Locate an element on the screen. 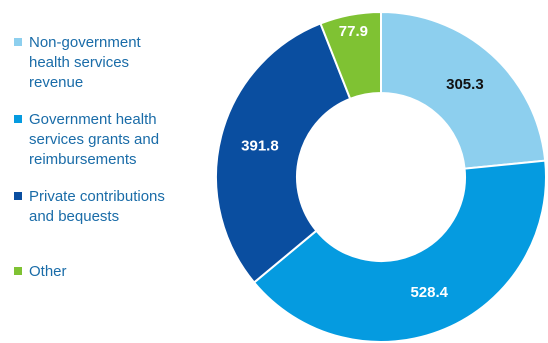 Image resolution: width=548 pixels, height=343 pixels. value-label-non-government-revenue: 305.3 is located at coordinates (465, 84).